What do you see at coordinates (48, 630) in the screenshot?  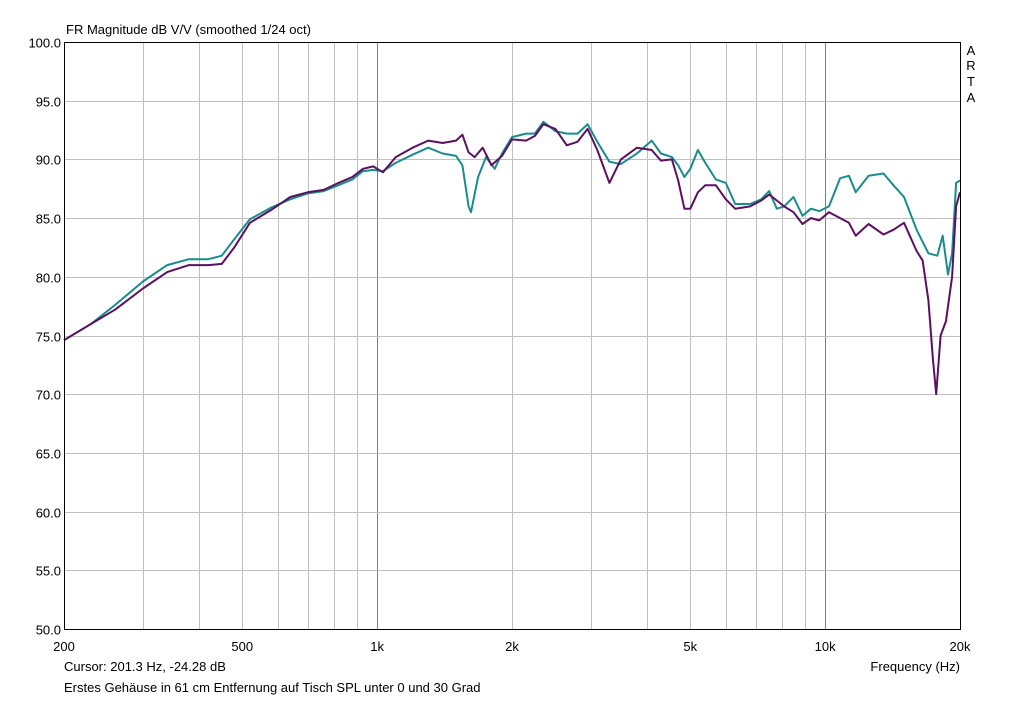 I see `y-tick-label: 50.0` at bounding box center [48, 630].